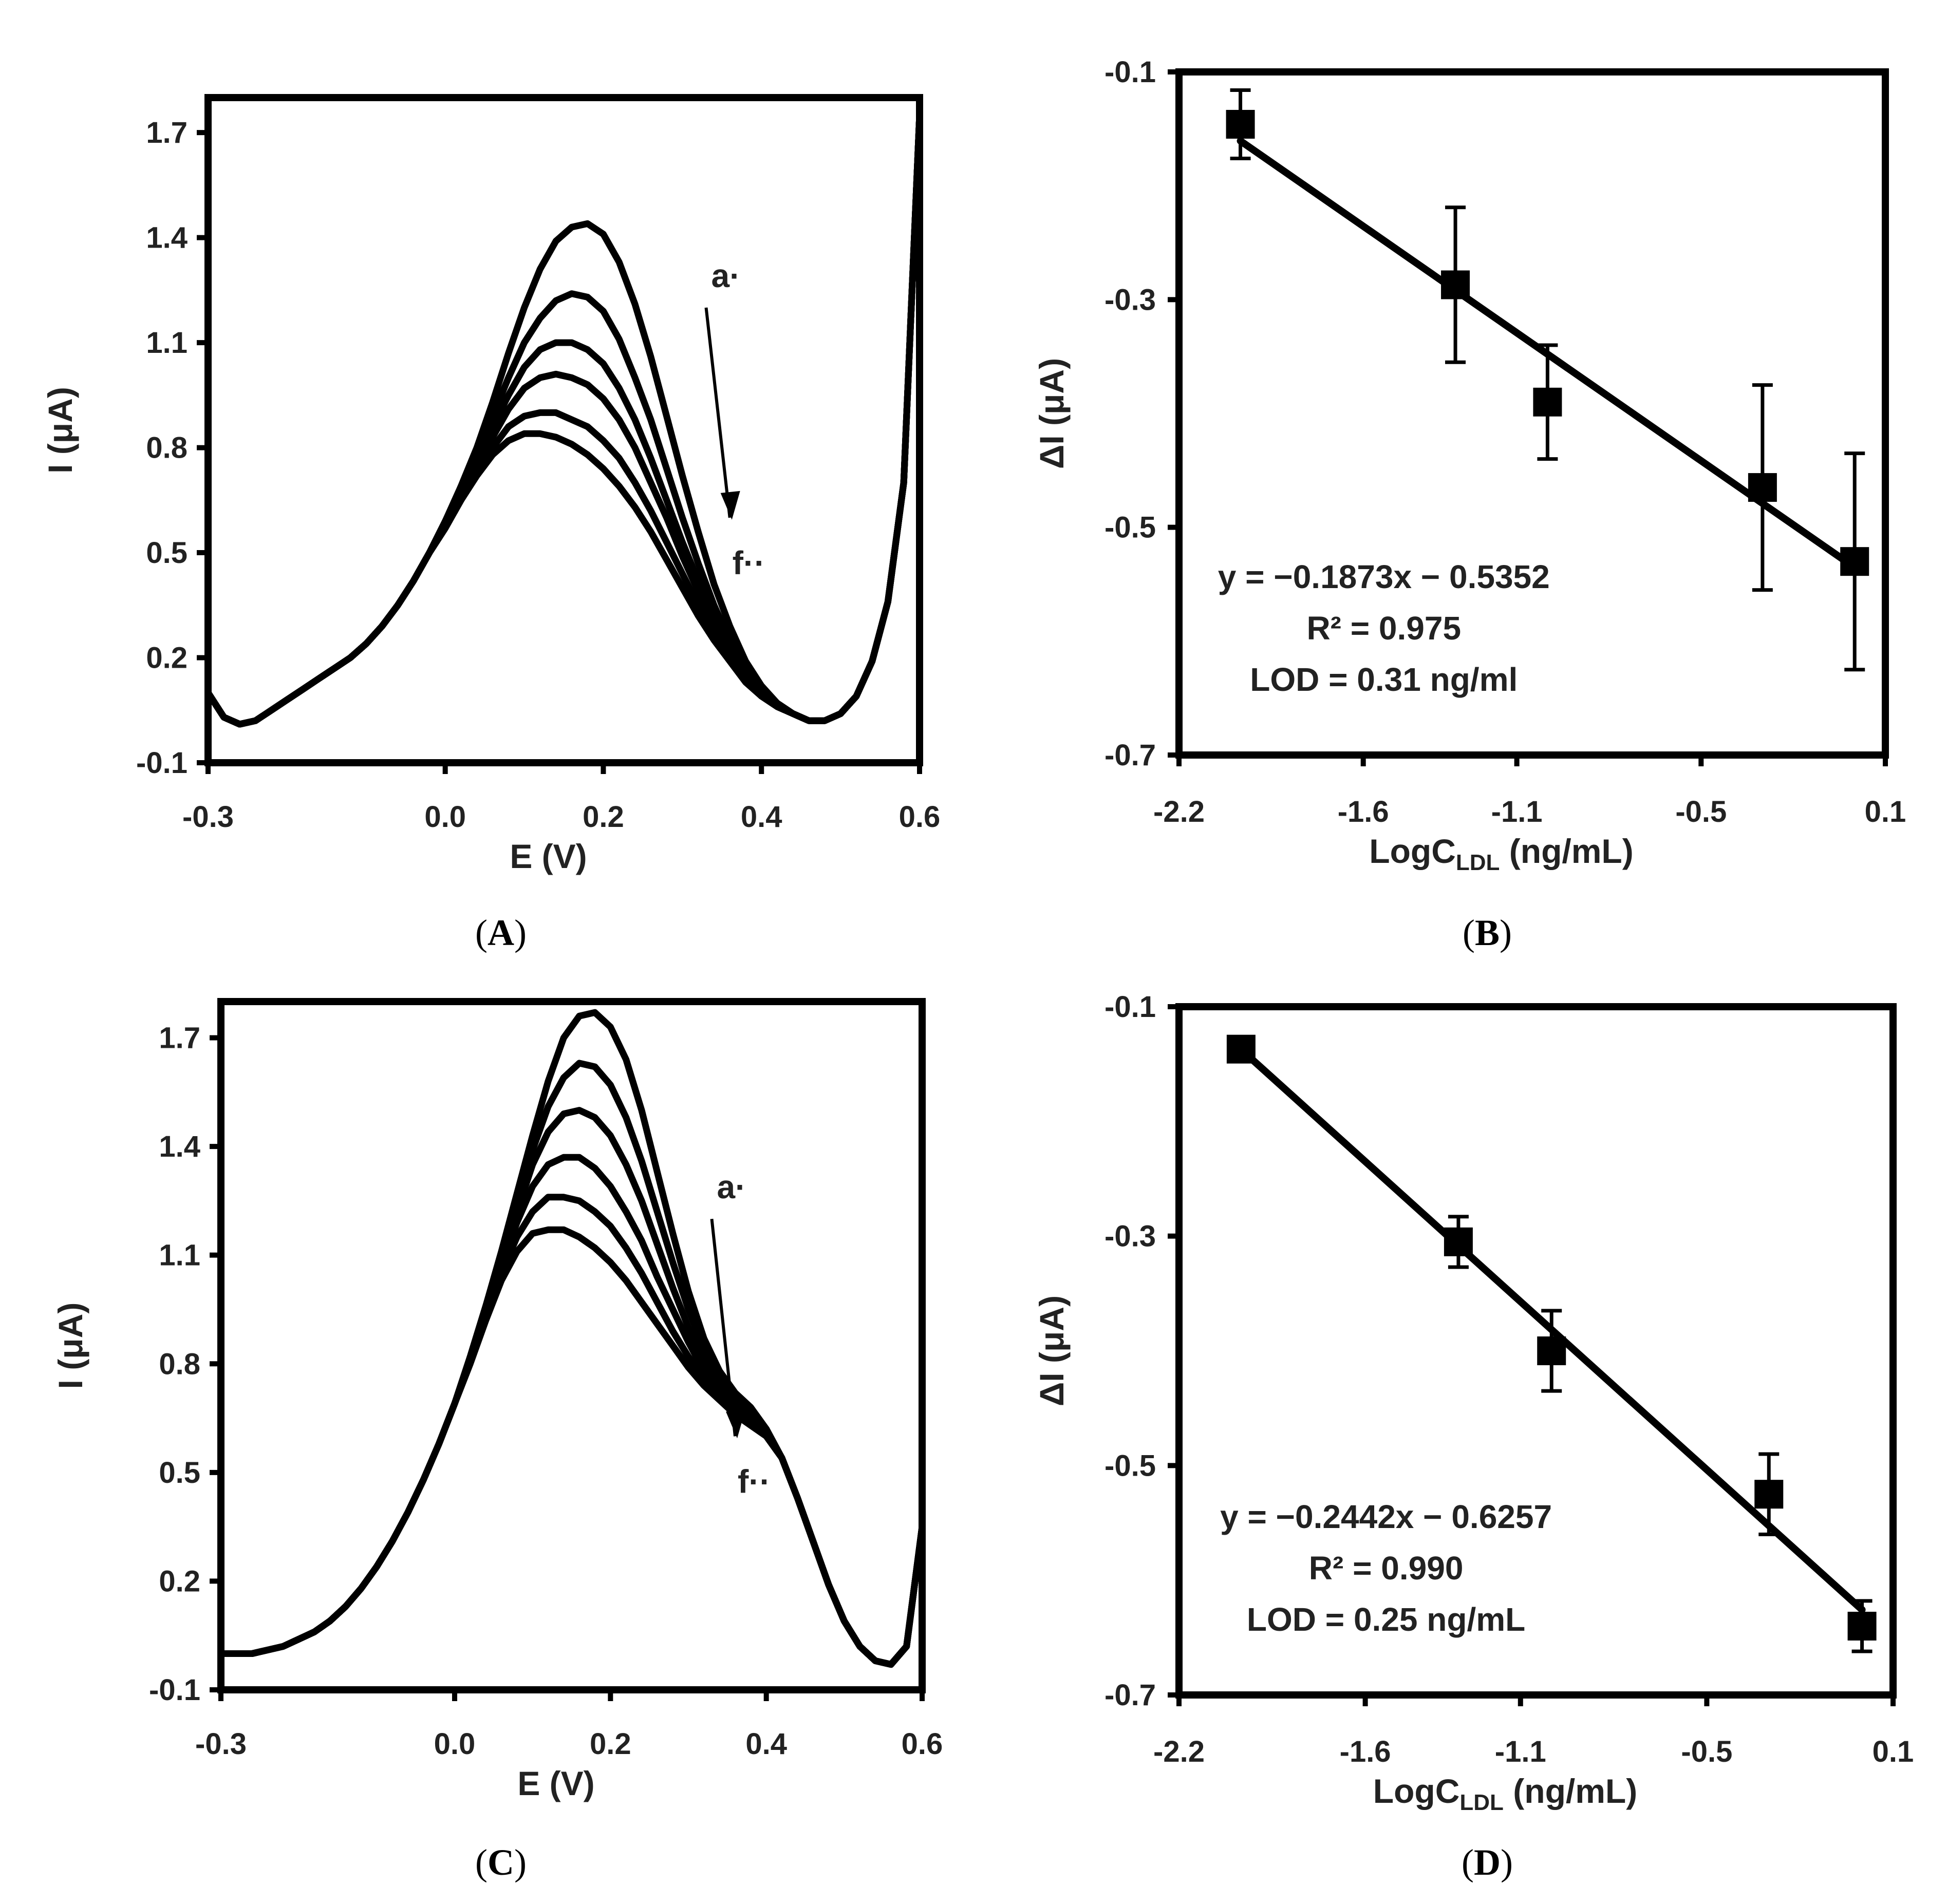  Describe the element at coordinates (501, 932) in the screenshot. I see `caption-a: (A)` at that location.